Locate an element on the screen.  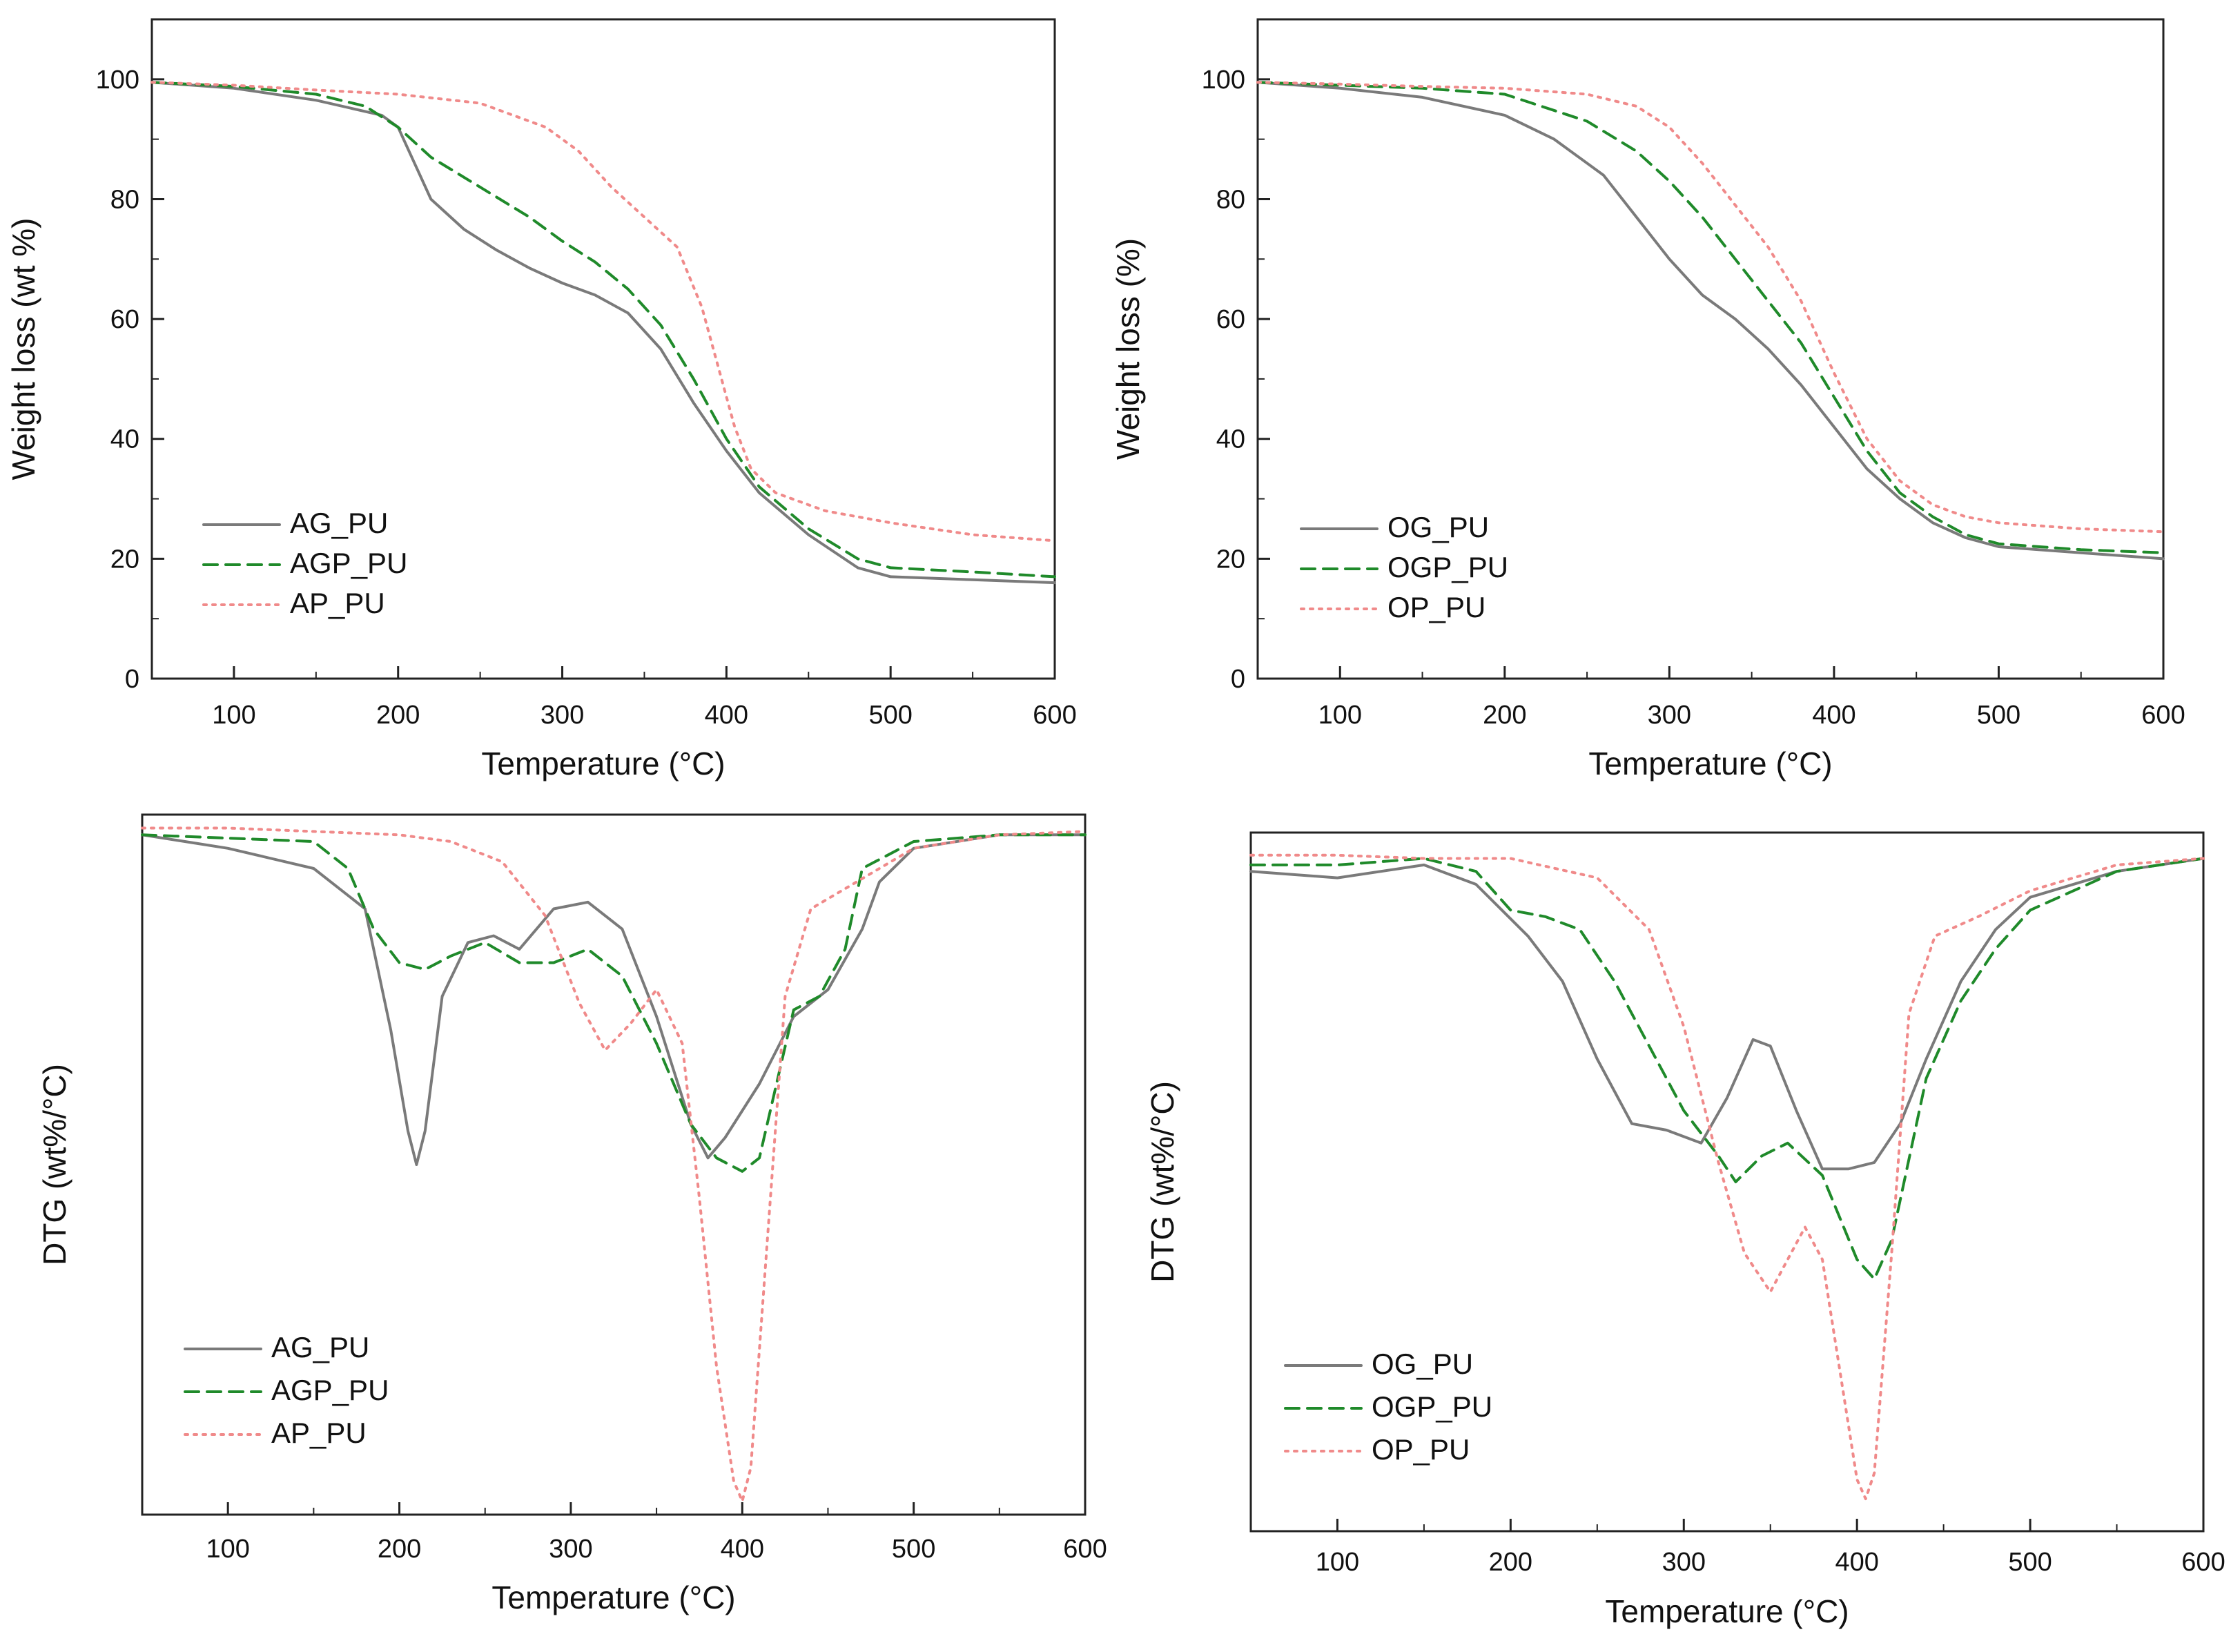
series-line-AG_PU is located at coordinates (614, 999).